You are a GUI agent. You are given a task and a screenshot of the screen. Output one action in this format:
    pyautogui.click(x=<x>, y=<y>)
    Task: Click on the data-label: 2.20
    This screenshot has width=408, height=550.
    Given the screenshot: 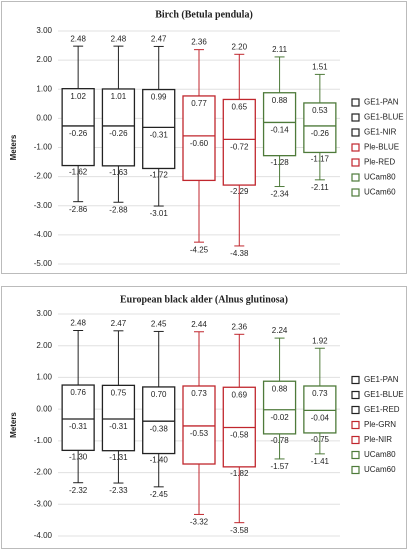 What is the action you would take?
    pyautogui.click(x=239, y=46)
    